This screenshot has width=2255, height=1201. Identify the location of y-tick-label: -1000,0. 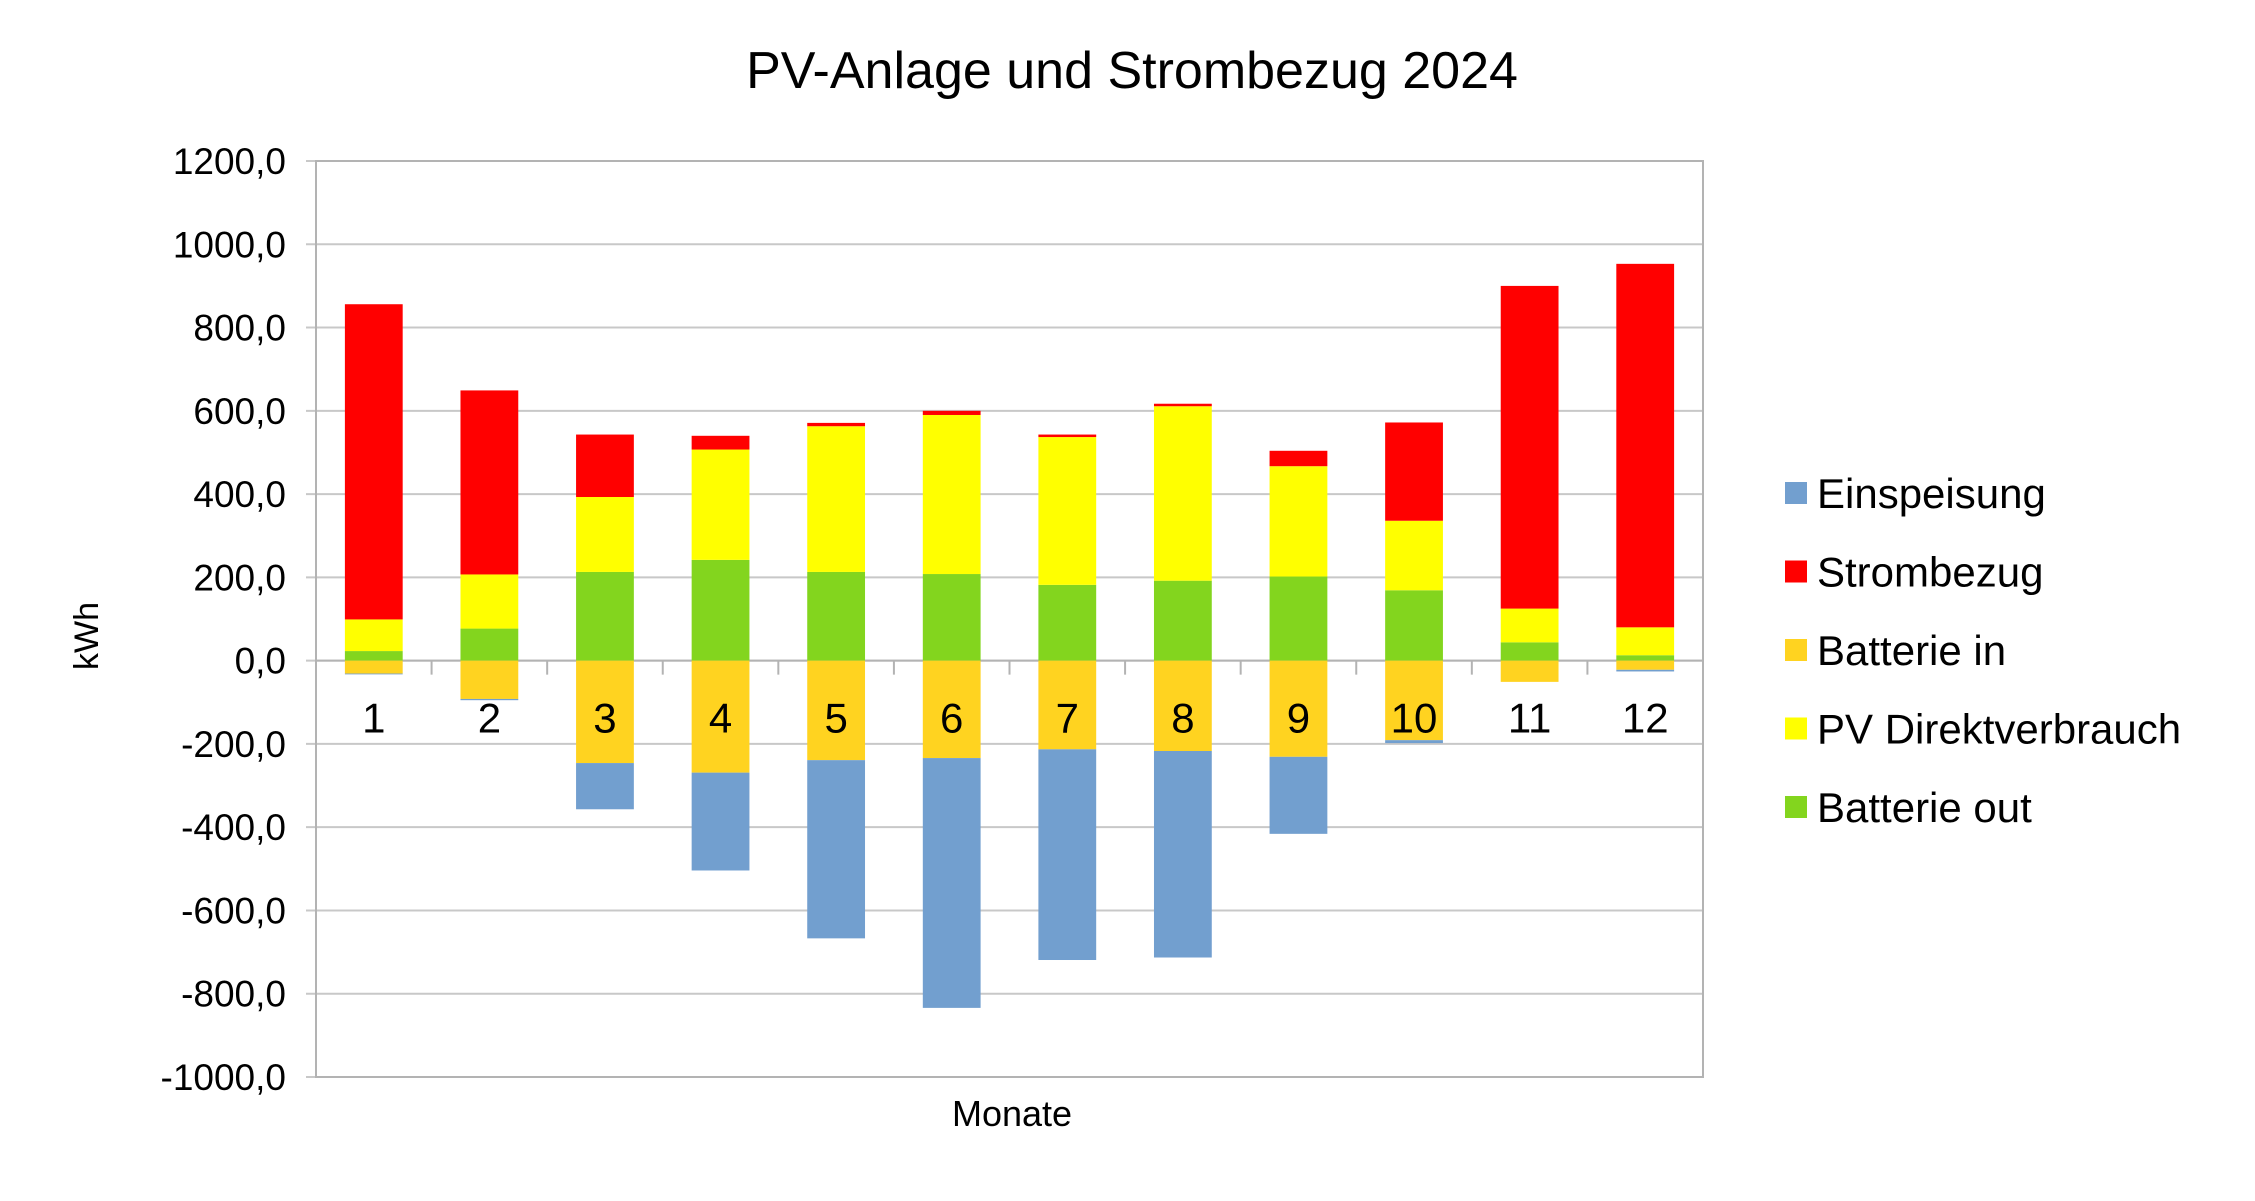
(224, 1077).